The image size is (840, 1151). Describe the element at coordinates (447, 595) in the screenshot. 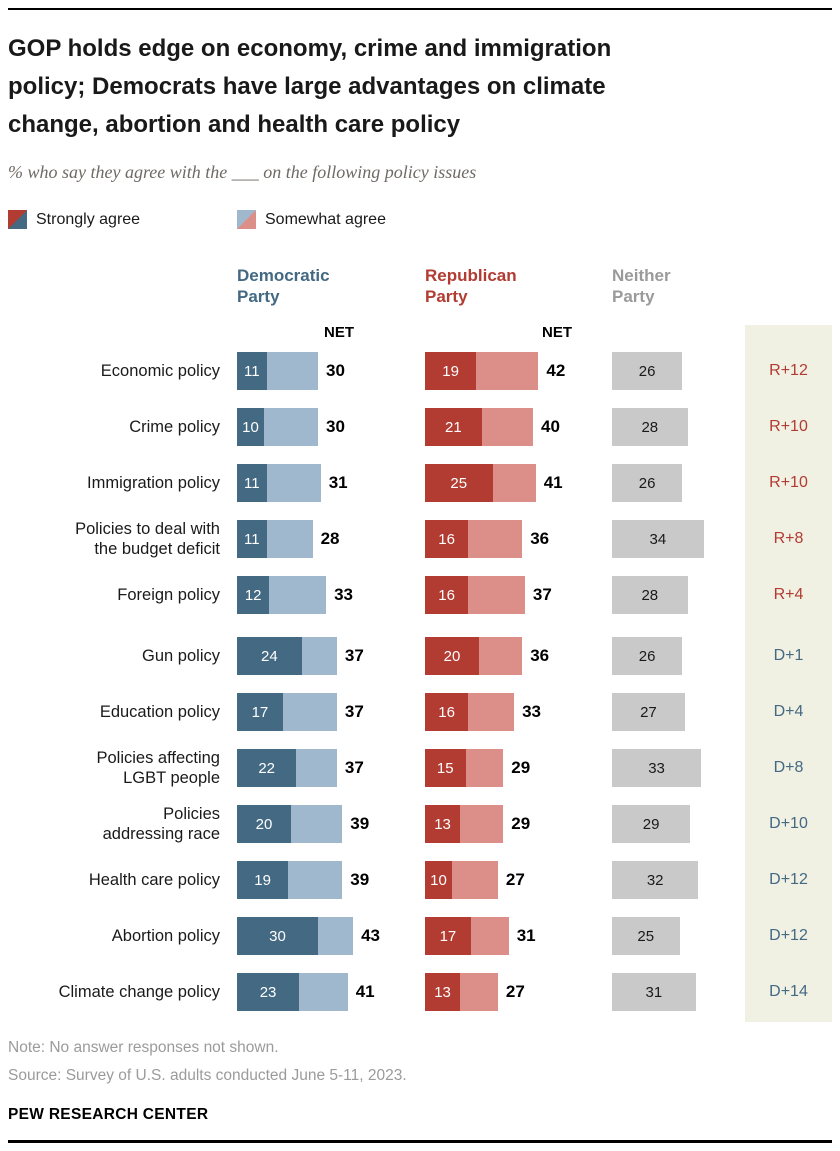

I see `republican-strongly-segment: 16` at that location.